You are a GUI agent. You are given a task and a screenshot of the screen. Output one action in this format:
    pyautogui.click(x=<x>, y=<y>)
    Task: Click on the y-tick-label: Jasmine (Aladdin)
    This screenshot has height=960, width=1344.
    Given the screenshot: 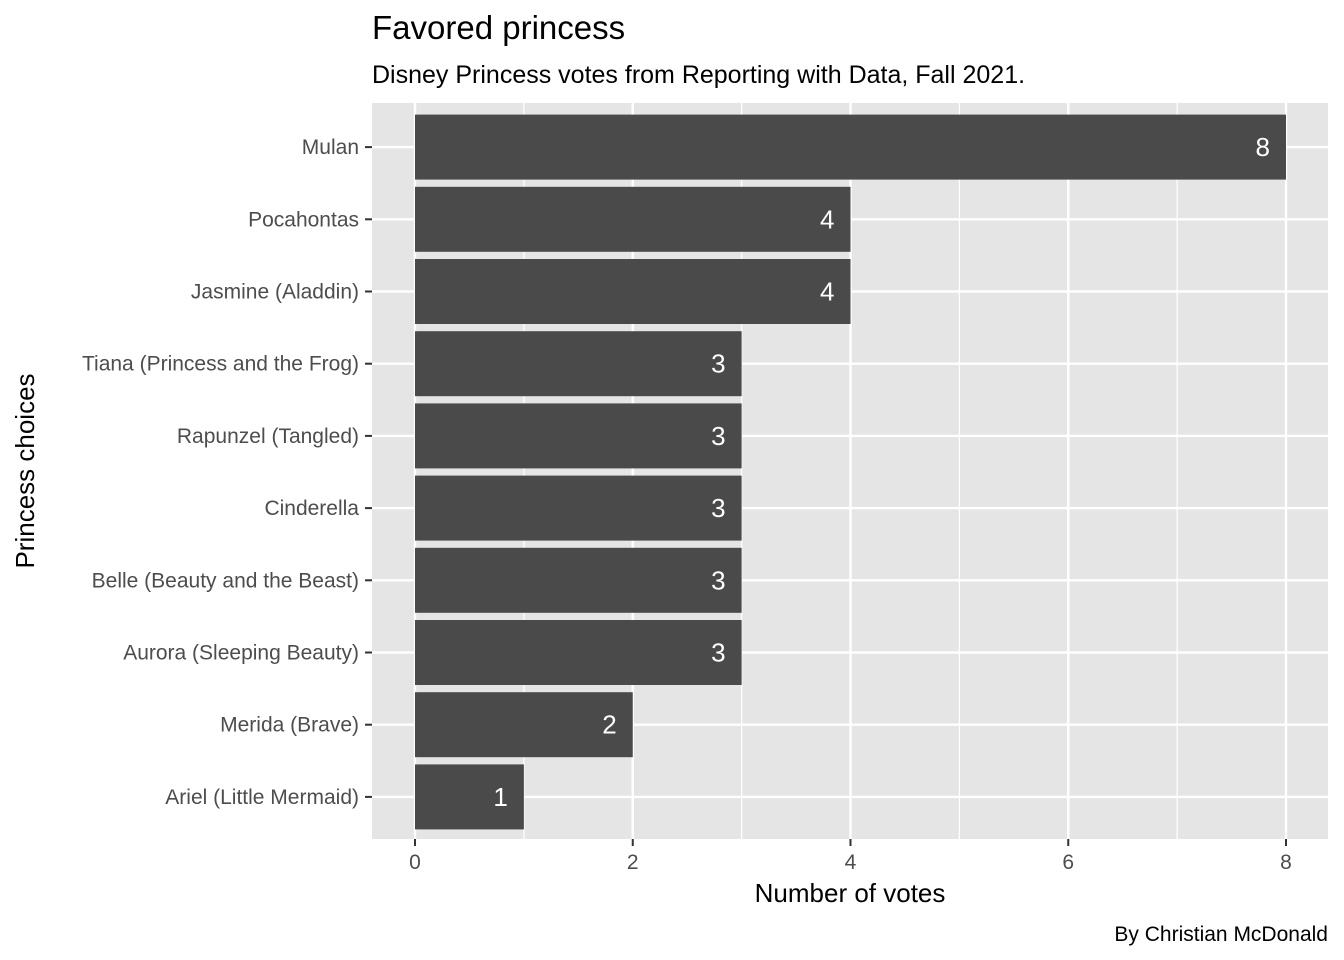 What is the action you would take?
    pyautogui.click(x=275, y=292)
    